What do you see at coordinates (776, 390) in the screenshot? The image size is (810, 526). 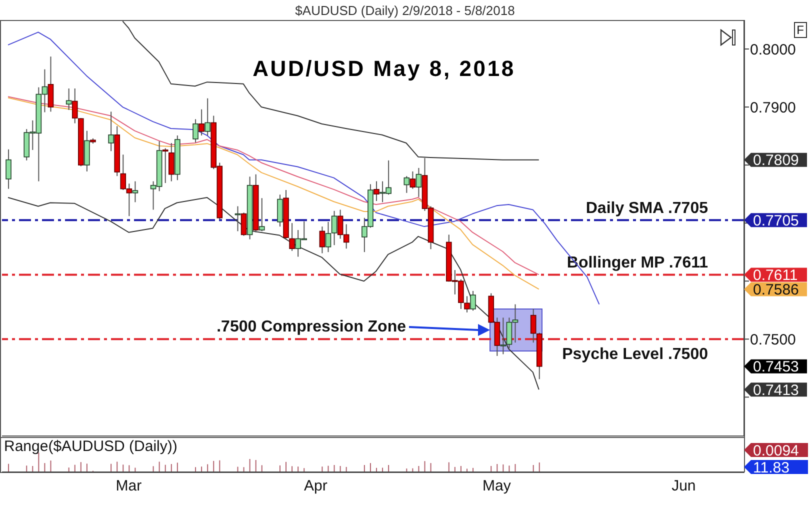 I see `y-tick-label: 0.7413` at bounding box center [776, 390].